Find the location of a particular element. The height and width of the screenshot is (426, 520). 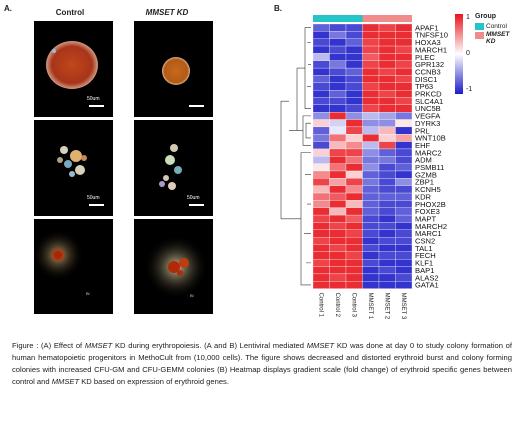

micrograph-control-well: Bi is located at coordinates (73, 266).